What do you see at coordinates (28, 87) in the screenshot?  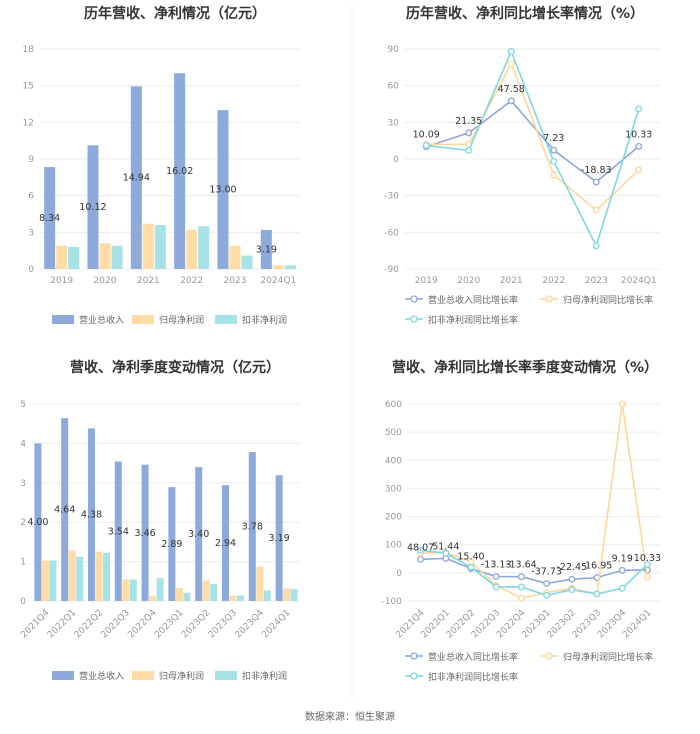 I see `y-tick-label: 15` at bounding box center [28, 87].